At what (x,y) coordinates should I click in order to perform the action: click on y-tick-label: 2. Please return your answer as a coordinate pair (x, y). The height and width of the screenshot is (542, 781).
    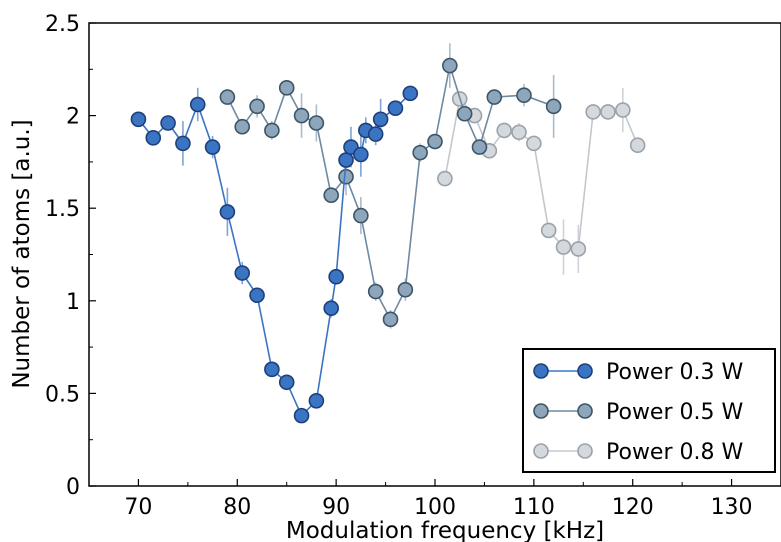
    Looking at the image, I should click on (73, 117).